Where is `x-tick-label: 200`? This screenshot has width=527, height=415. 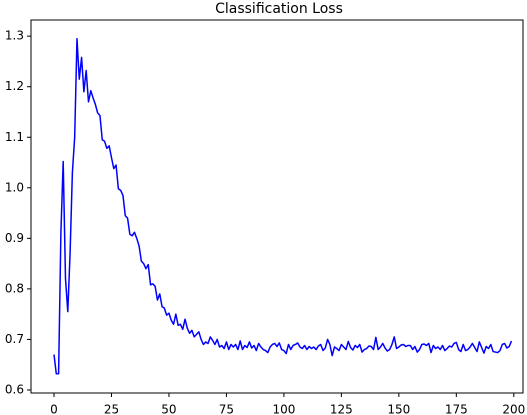 x-tick-label: 200 is located at coordinates (513, 409).